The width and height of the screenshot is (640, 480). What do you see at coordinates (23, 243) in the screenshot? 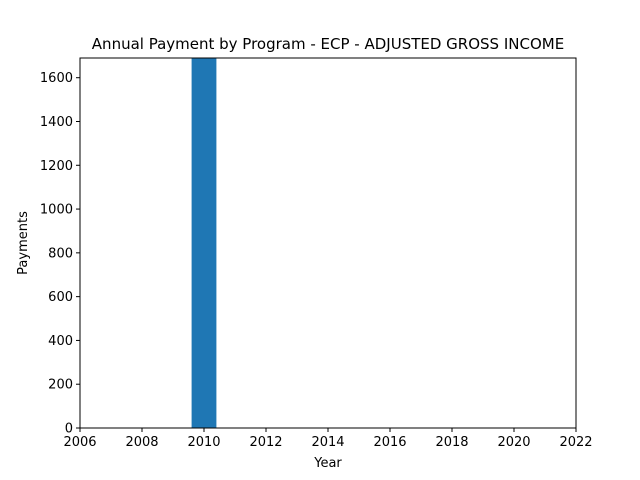
I see `y-axis-label: Payments` at bounding box center [23, 243].